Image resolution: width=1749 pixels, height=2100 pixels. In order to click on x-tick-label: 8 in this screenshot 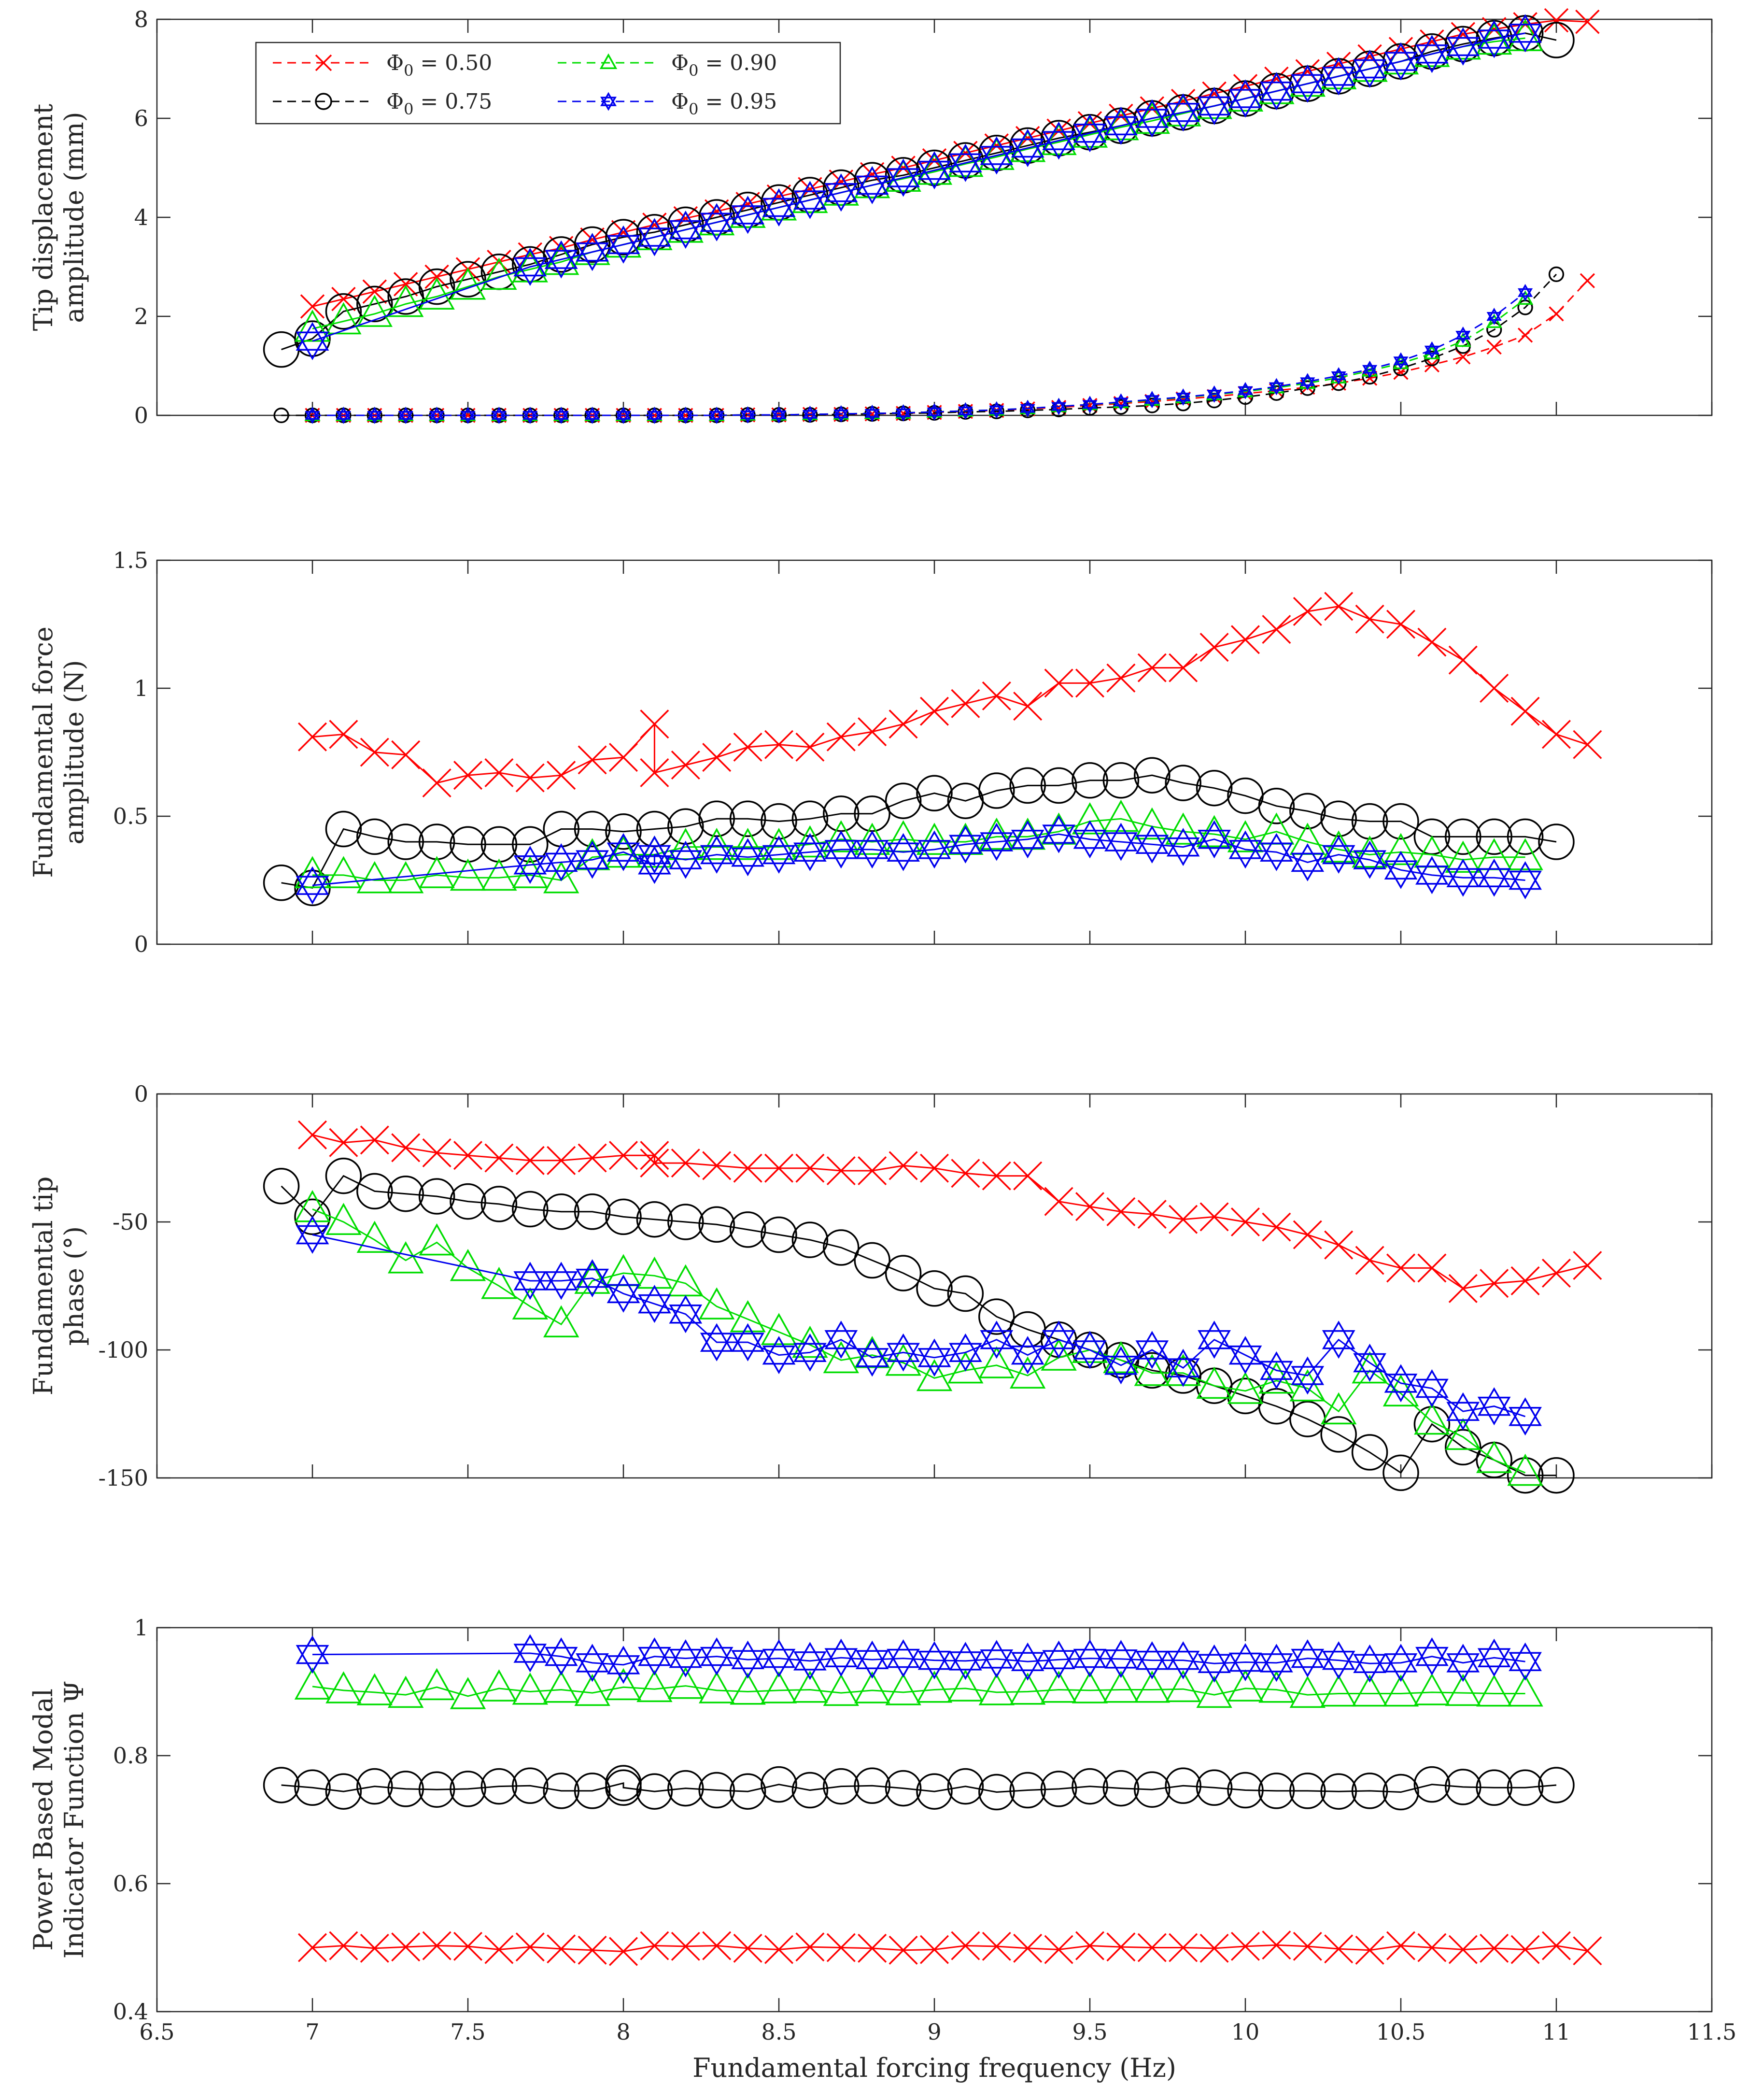, I will do `click(623, 2032)`.